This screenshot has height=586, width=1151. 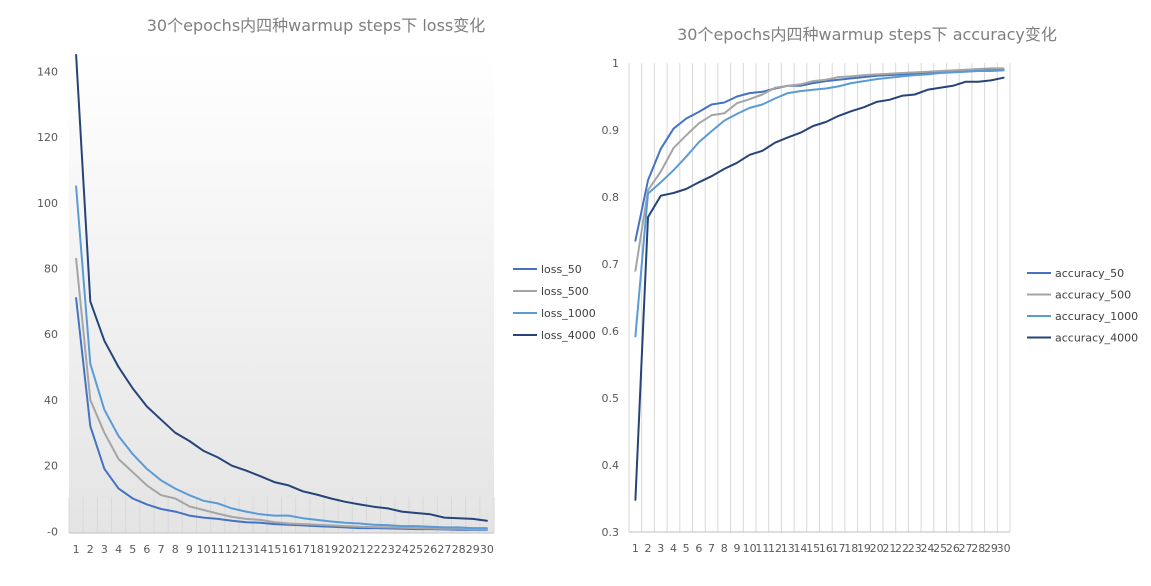 What do you see at coordinates (611, 264) in the screenshot?
I see `y-tick-label: 0.7` at bounding box center [611, 264].